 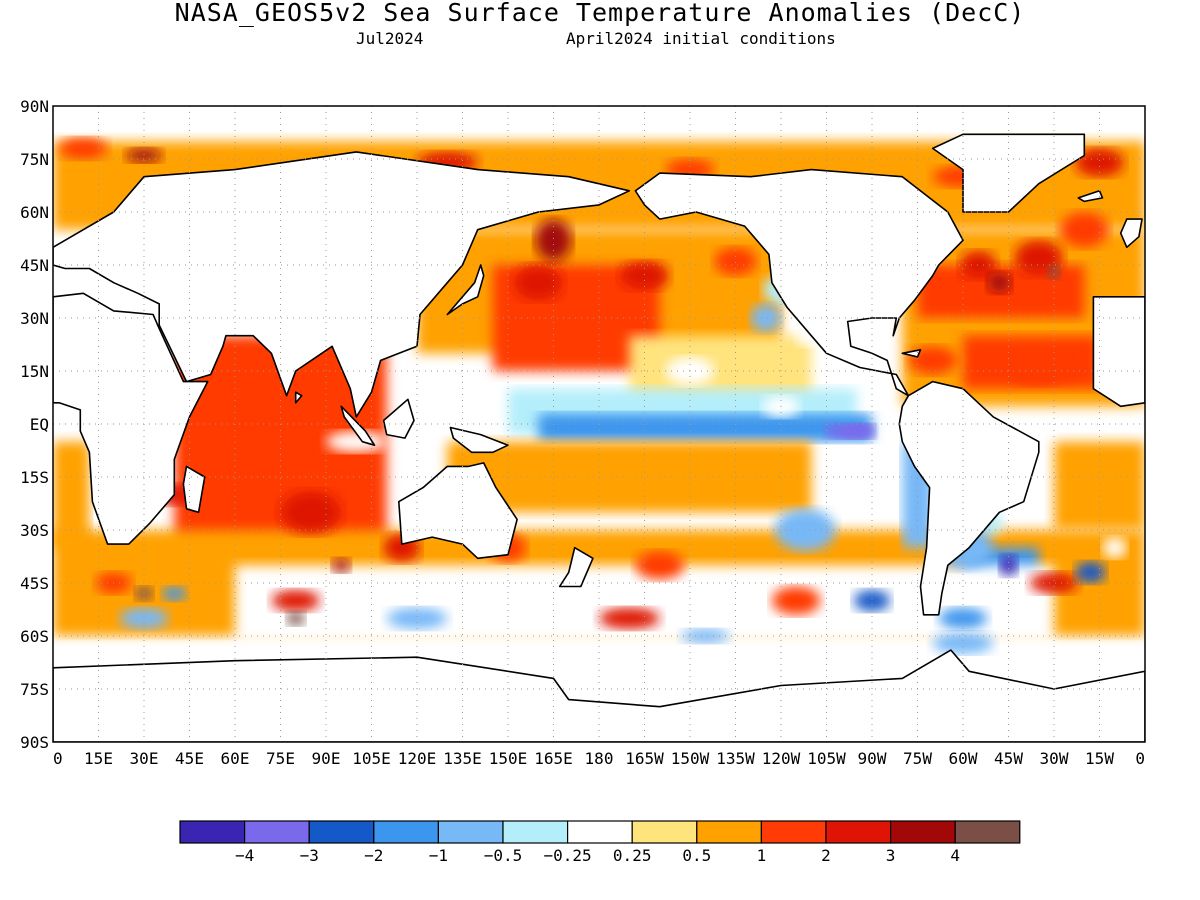 What do you see at coordinates (508, 758) in the screenshot?
I see `lon-tick-label: 150E` at bounding box center [508, 758].